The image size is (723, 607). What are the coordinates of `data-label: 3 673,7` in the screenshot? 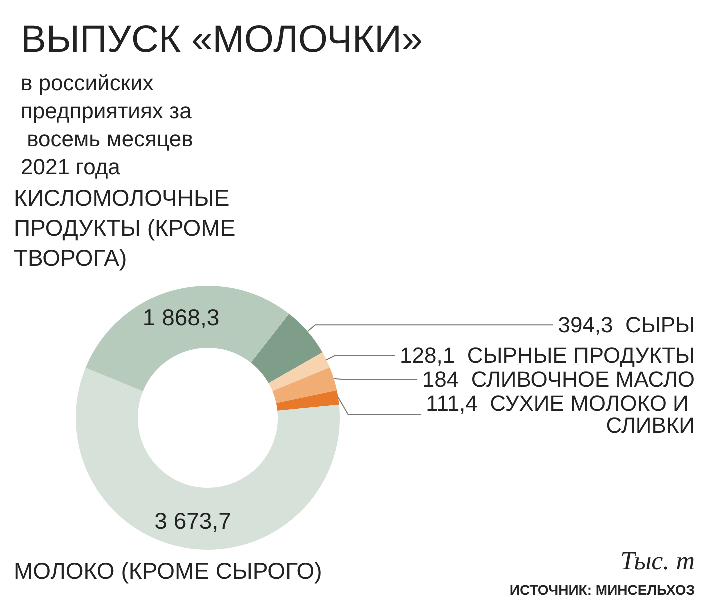 It's located at (193, 521).